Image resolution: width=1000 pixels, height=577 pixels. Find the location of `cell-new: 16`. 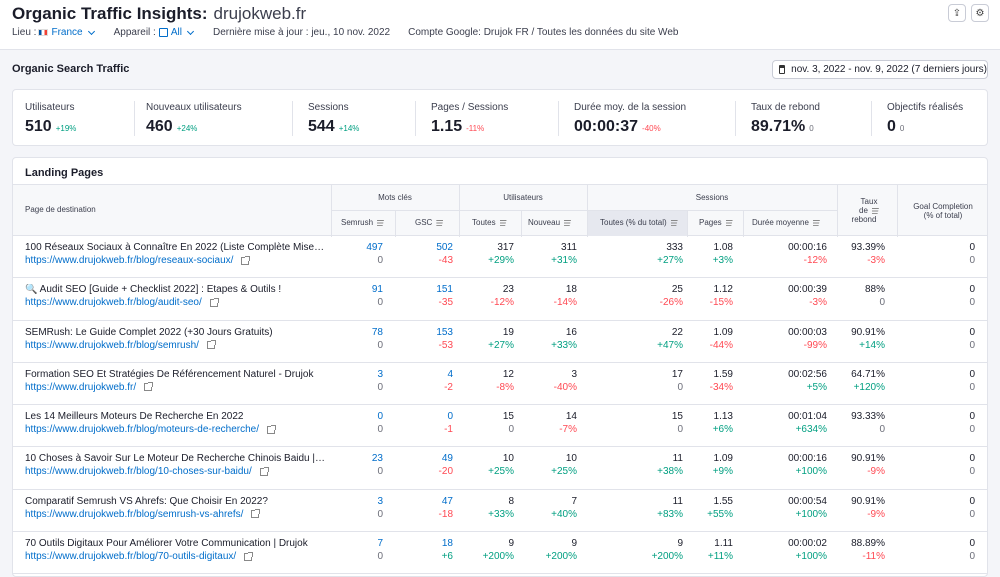

cell-new: 16 is located at coordinates (571, 332).